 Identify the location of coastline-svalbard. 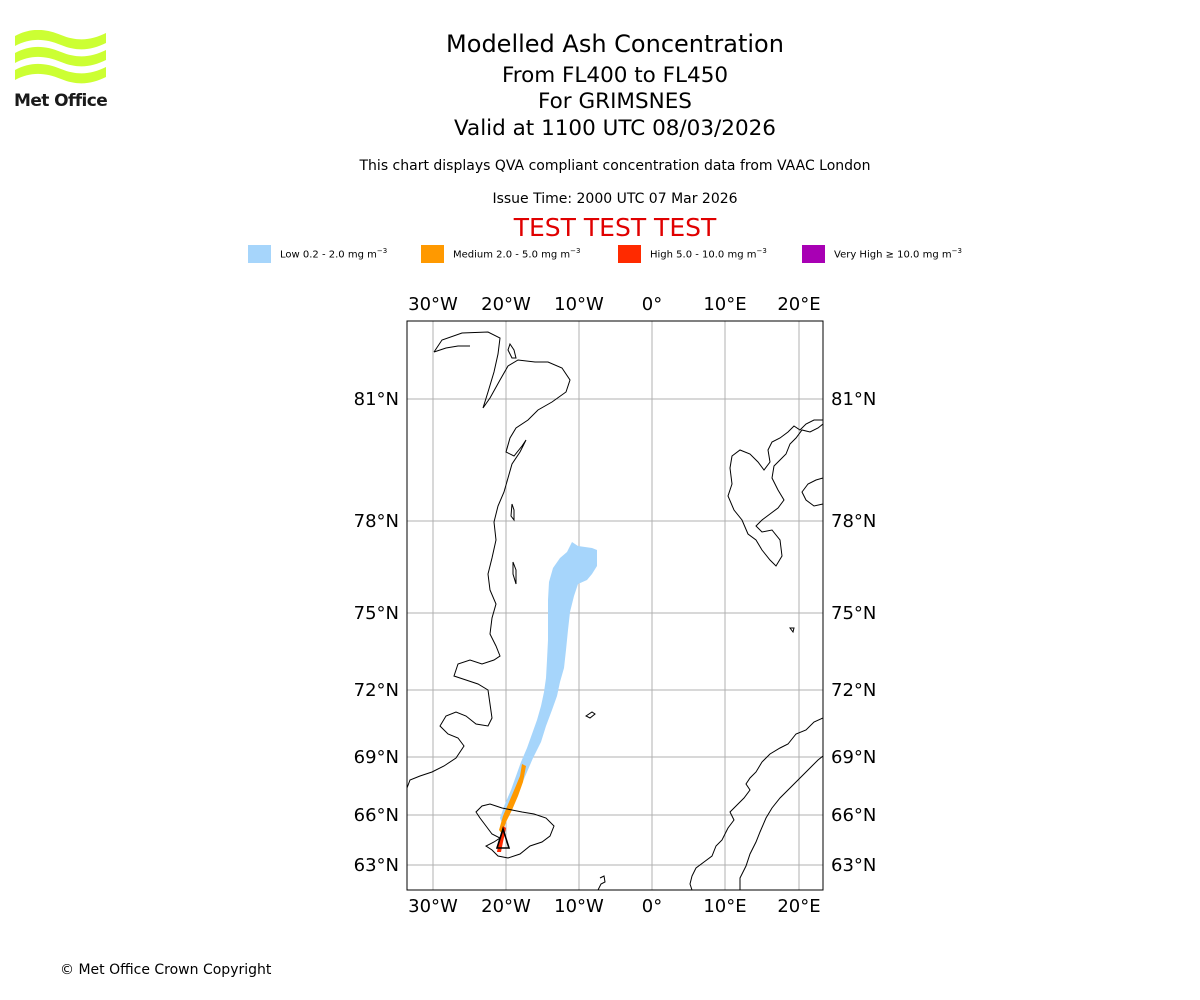
(775, 493).